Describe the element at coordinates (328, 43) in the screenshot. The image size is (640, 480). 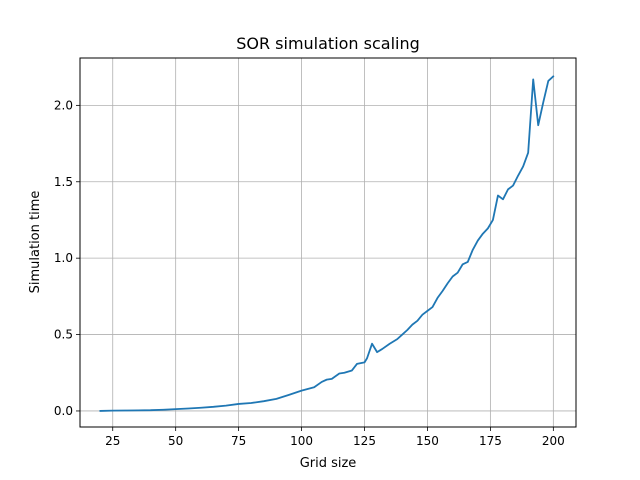
I see `chart-title: SOR simulation scaling` at that location.